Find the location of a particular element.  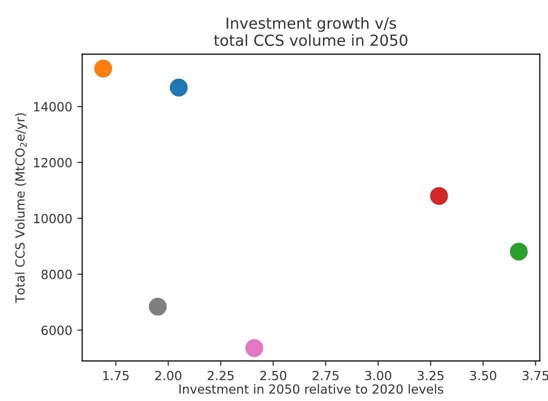

x-tick-label: 3.75 is located at coordinates (535, 375).